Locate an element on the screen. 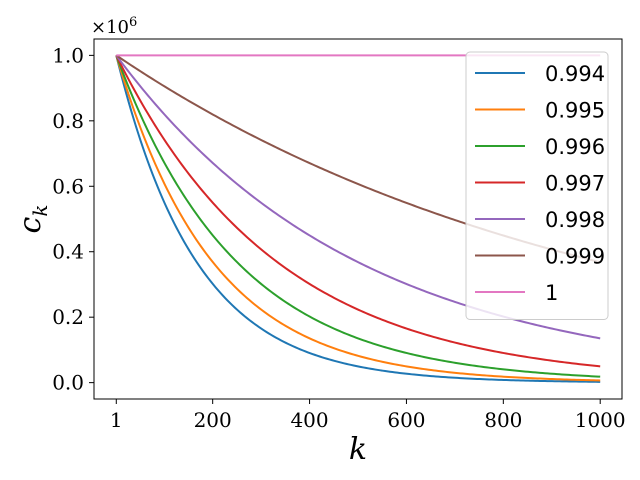 This screenshot has width=640, height=480. x-tick-label: 400 is located at coordinates (309, 420).